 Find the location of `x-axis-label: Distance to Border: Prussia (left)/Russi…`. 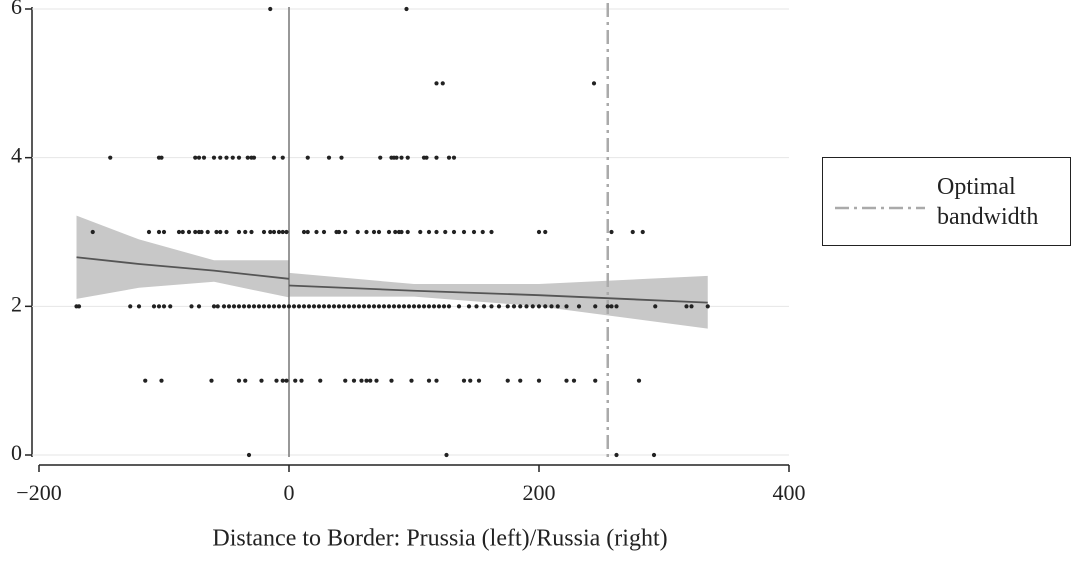

x-axis-label: Distance to Border: Prussia (left)/Russi… is located at coordinates (439, 539).